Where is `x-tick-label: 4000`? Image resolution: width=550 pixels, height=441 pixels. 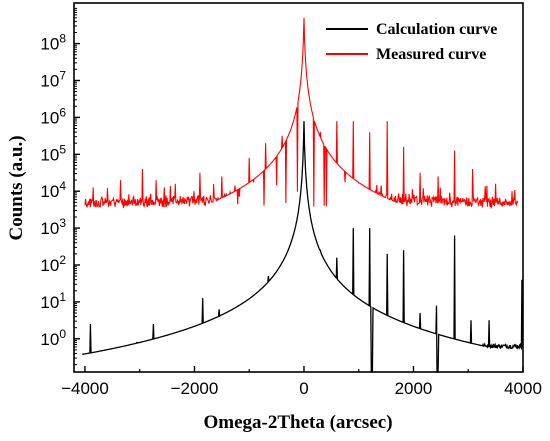 x-tick-label: 4000 is located at coordinates (523, 388).